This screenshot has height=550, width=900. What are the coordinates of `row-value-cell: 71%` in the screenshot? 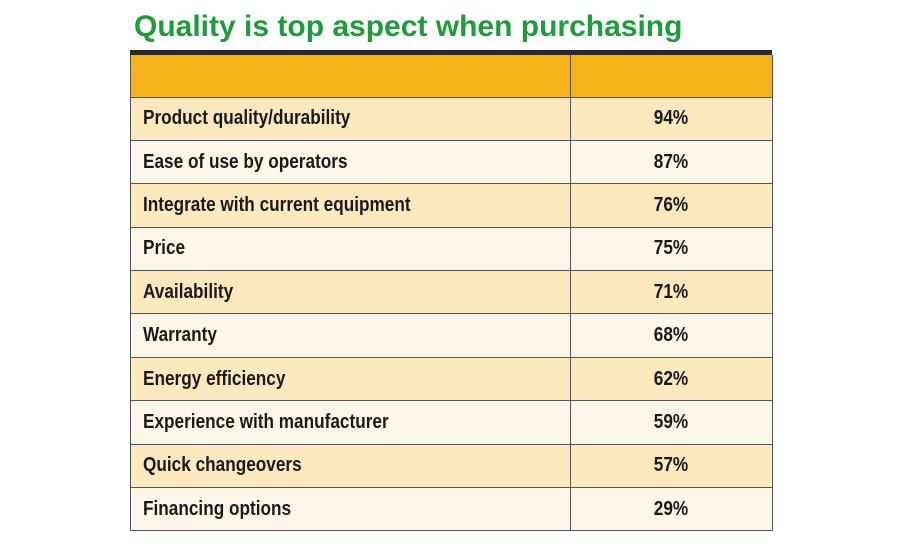 It's located at (671, 292).